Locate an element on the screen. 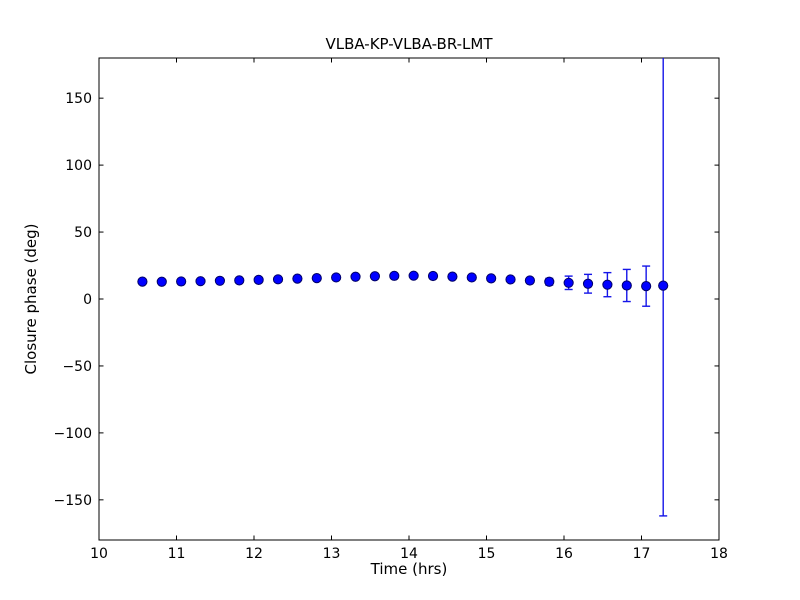 The image size is (800, 600). x-tick-label: 11 is located at coordinates (177, 554).